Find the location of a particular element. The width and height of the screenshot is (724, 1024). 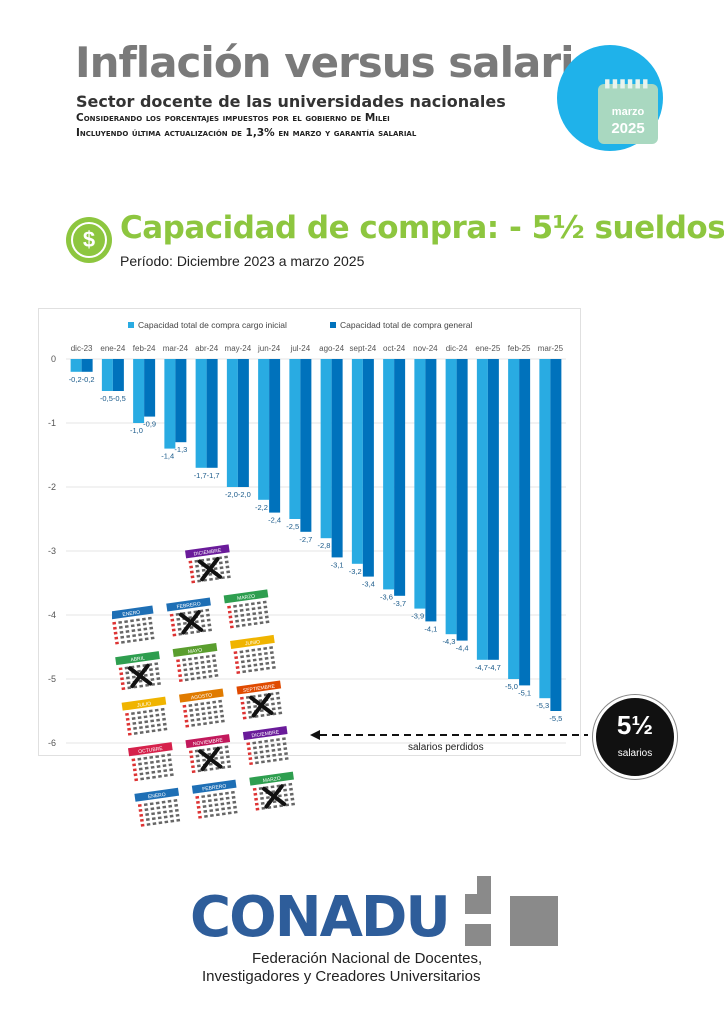

calendar-month-card: DICIEMBRE is located at coordinates (265, 746).